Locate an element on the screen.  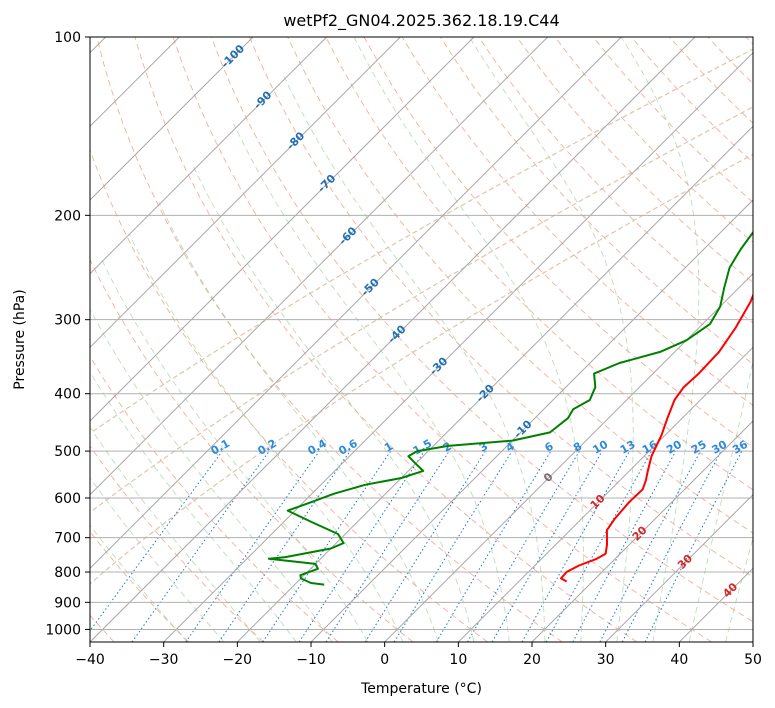
y-axis-title: Pressure (hPa) is located at coordinates (20, 339).